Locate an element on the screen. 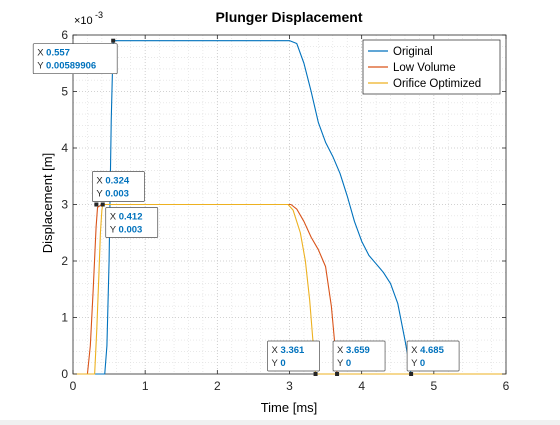 Image resolution: width=560 pixels, height=425 pixels. x-tick-label: 2 is located at coordinates (217, 386).